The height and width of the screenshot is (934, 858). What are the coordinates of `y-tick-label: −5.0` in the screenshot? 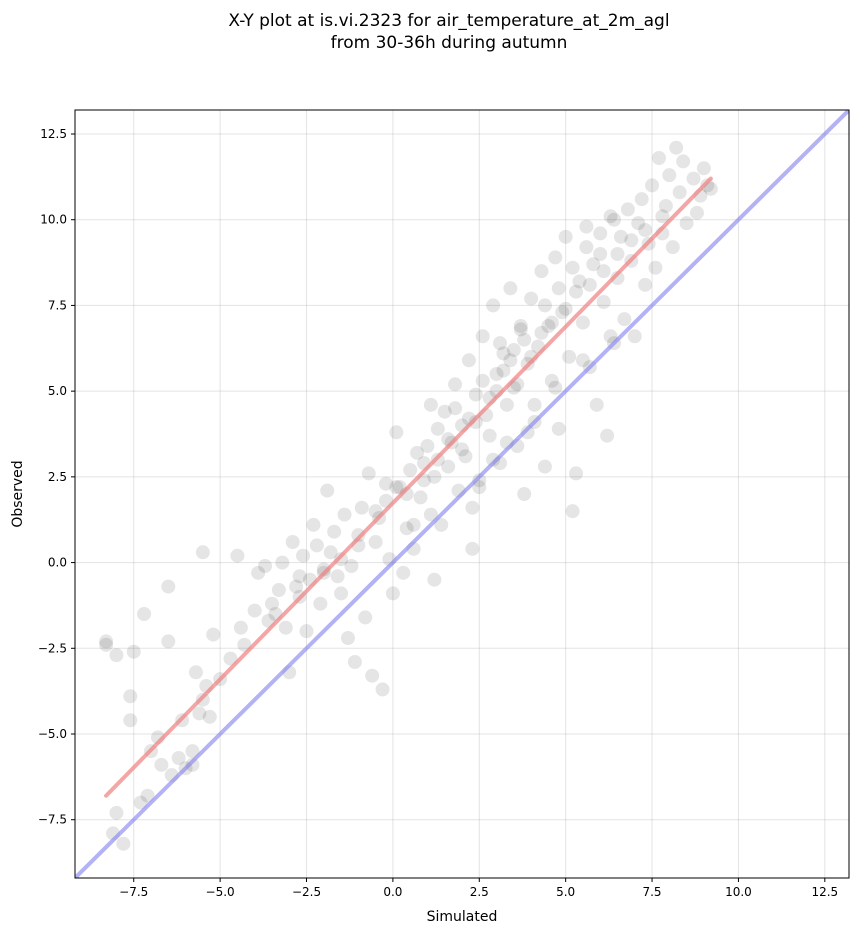 It's located at (52, 734).